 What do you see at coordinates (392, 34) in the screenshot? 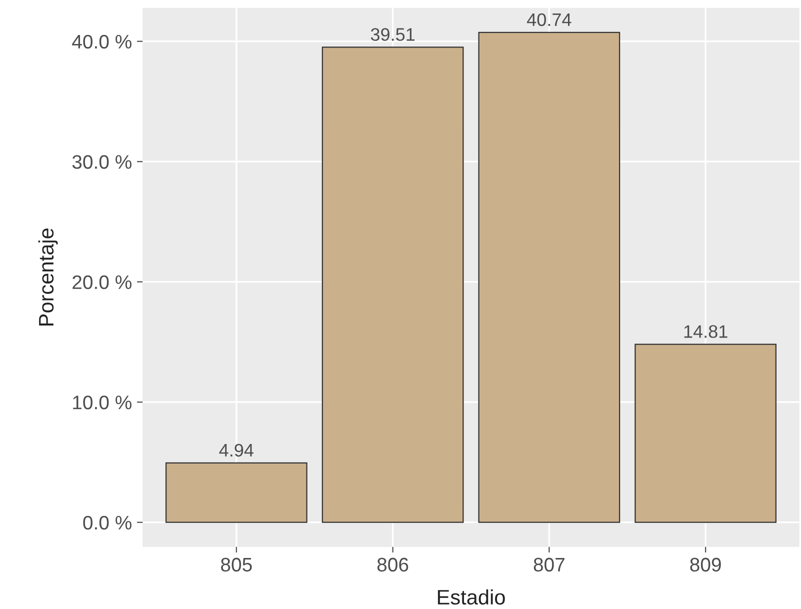
I see `data-label: 39.51` at bounding box center [392, 34].